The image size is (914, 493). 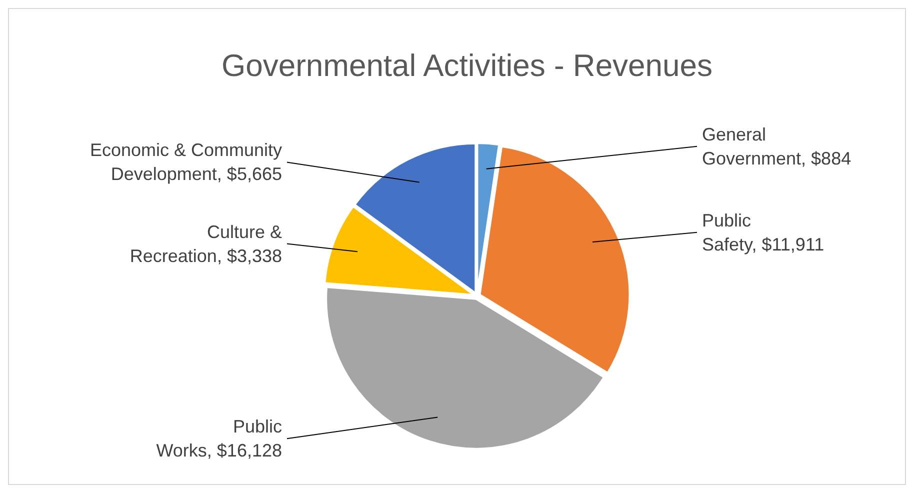 What do you see at coordinates (554, 259) in the screenshot?
I see `pie-slice` at bounding box center [554, 259].